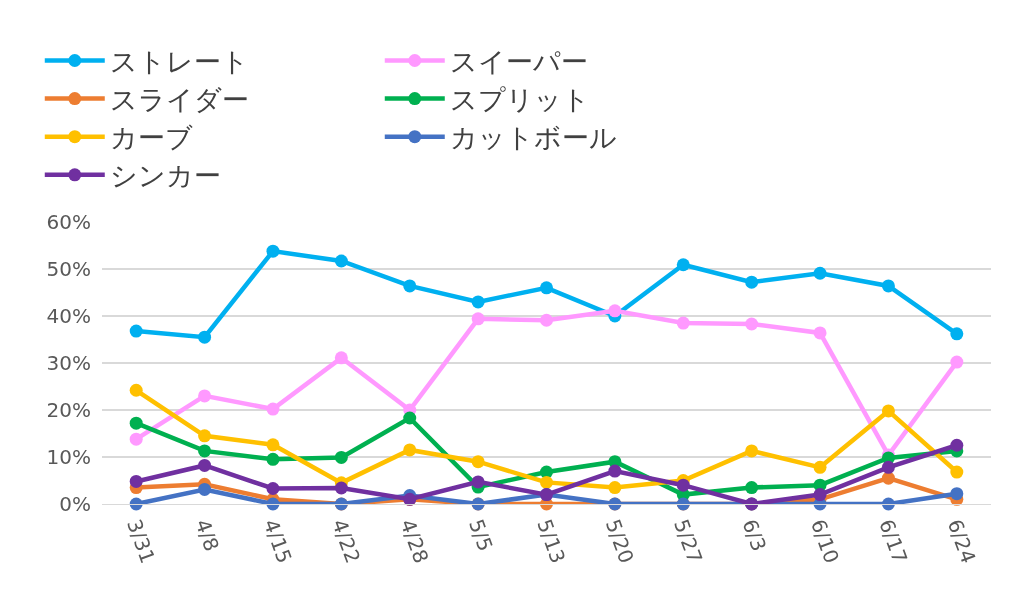 The width and height of the screenshot is (1024, 614). Describe the element at coordinates (619, 541) in the screenshot. I see `x-tick-label: 5/20` at that location.